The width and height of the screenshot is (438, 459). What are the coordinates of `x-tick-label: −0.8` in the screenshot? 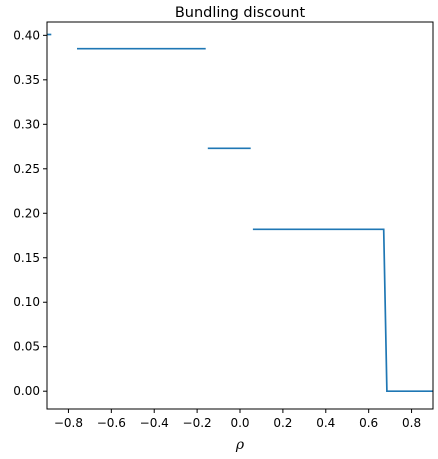 It's located at (68, 423).